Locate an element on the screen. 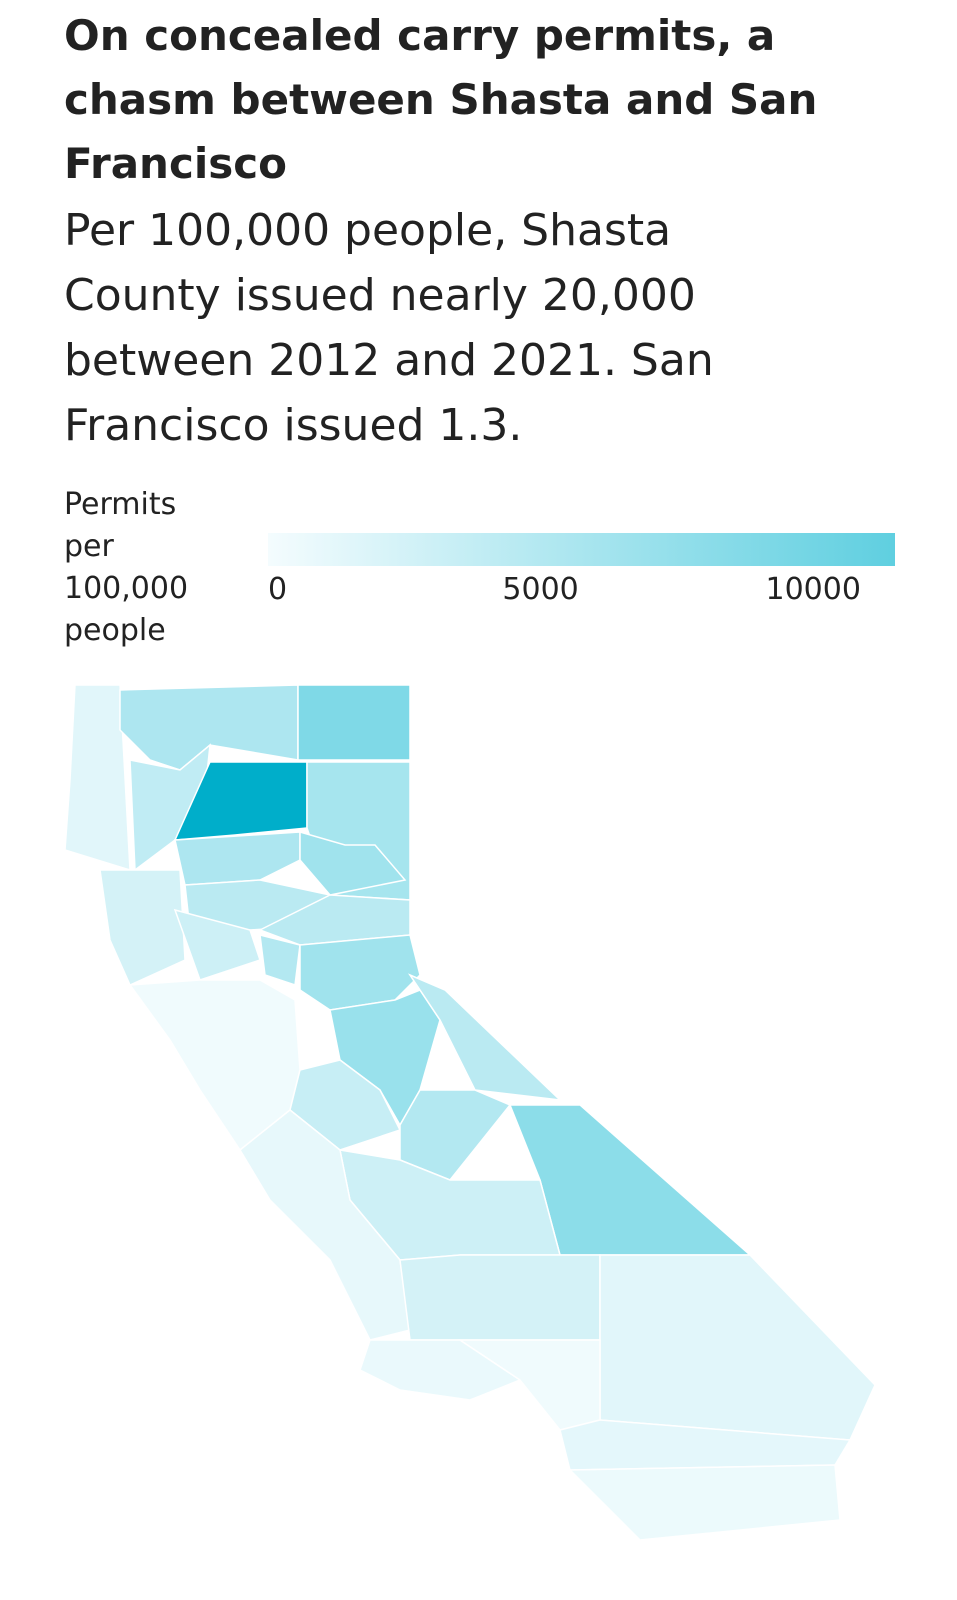 The image size is (957, 1600). legend-tick-label: 0 is located at coordinates (277, 589).